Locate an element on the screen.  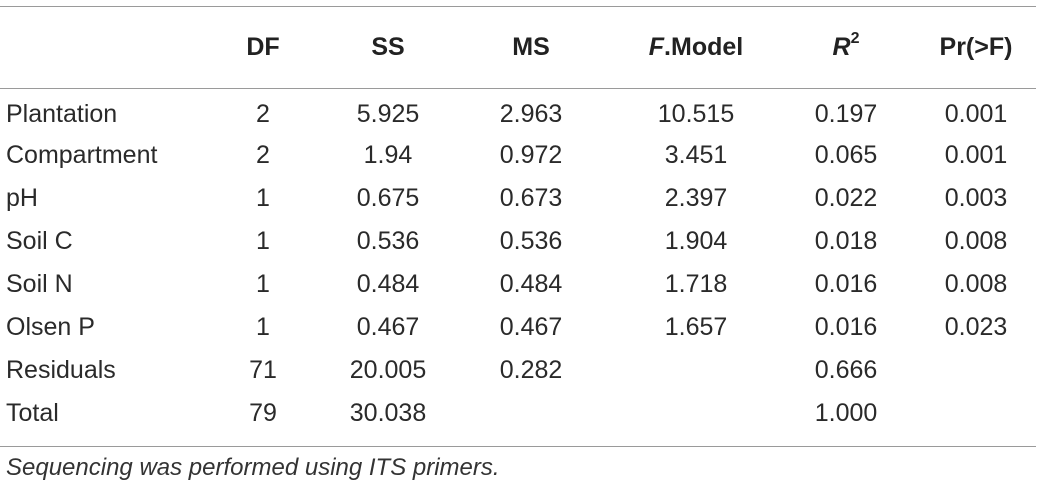
header-df: DF is located at coordinates (263, 46).